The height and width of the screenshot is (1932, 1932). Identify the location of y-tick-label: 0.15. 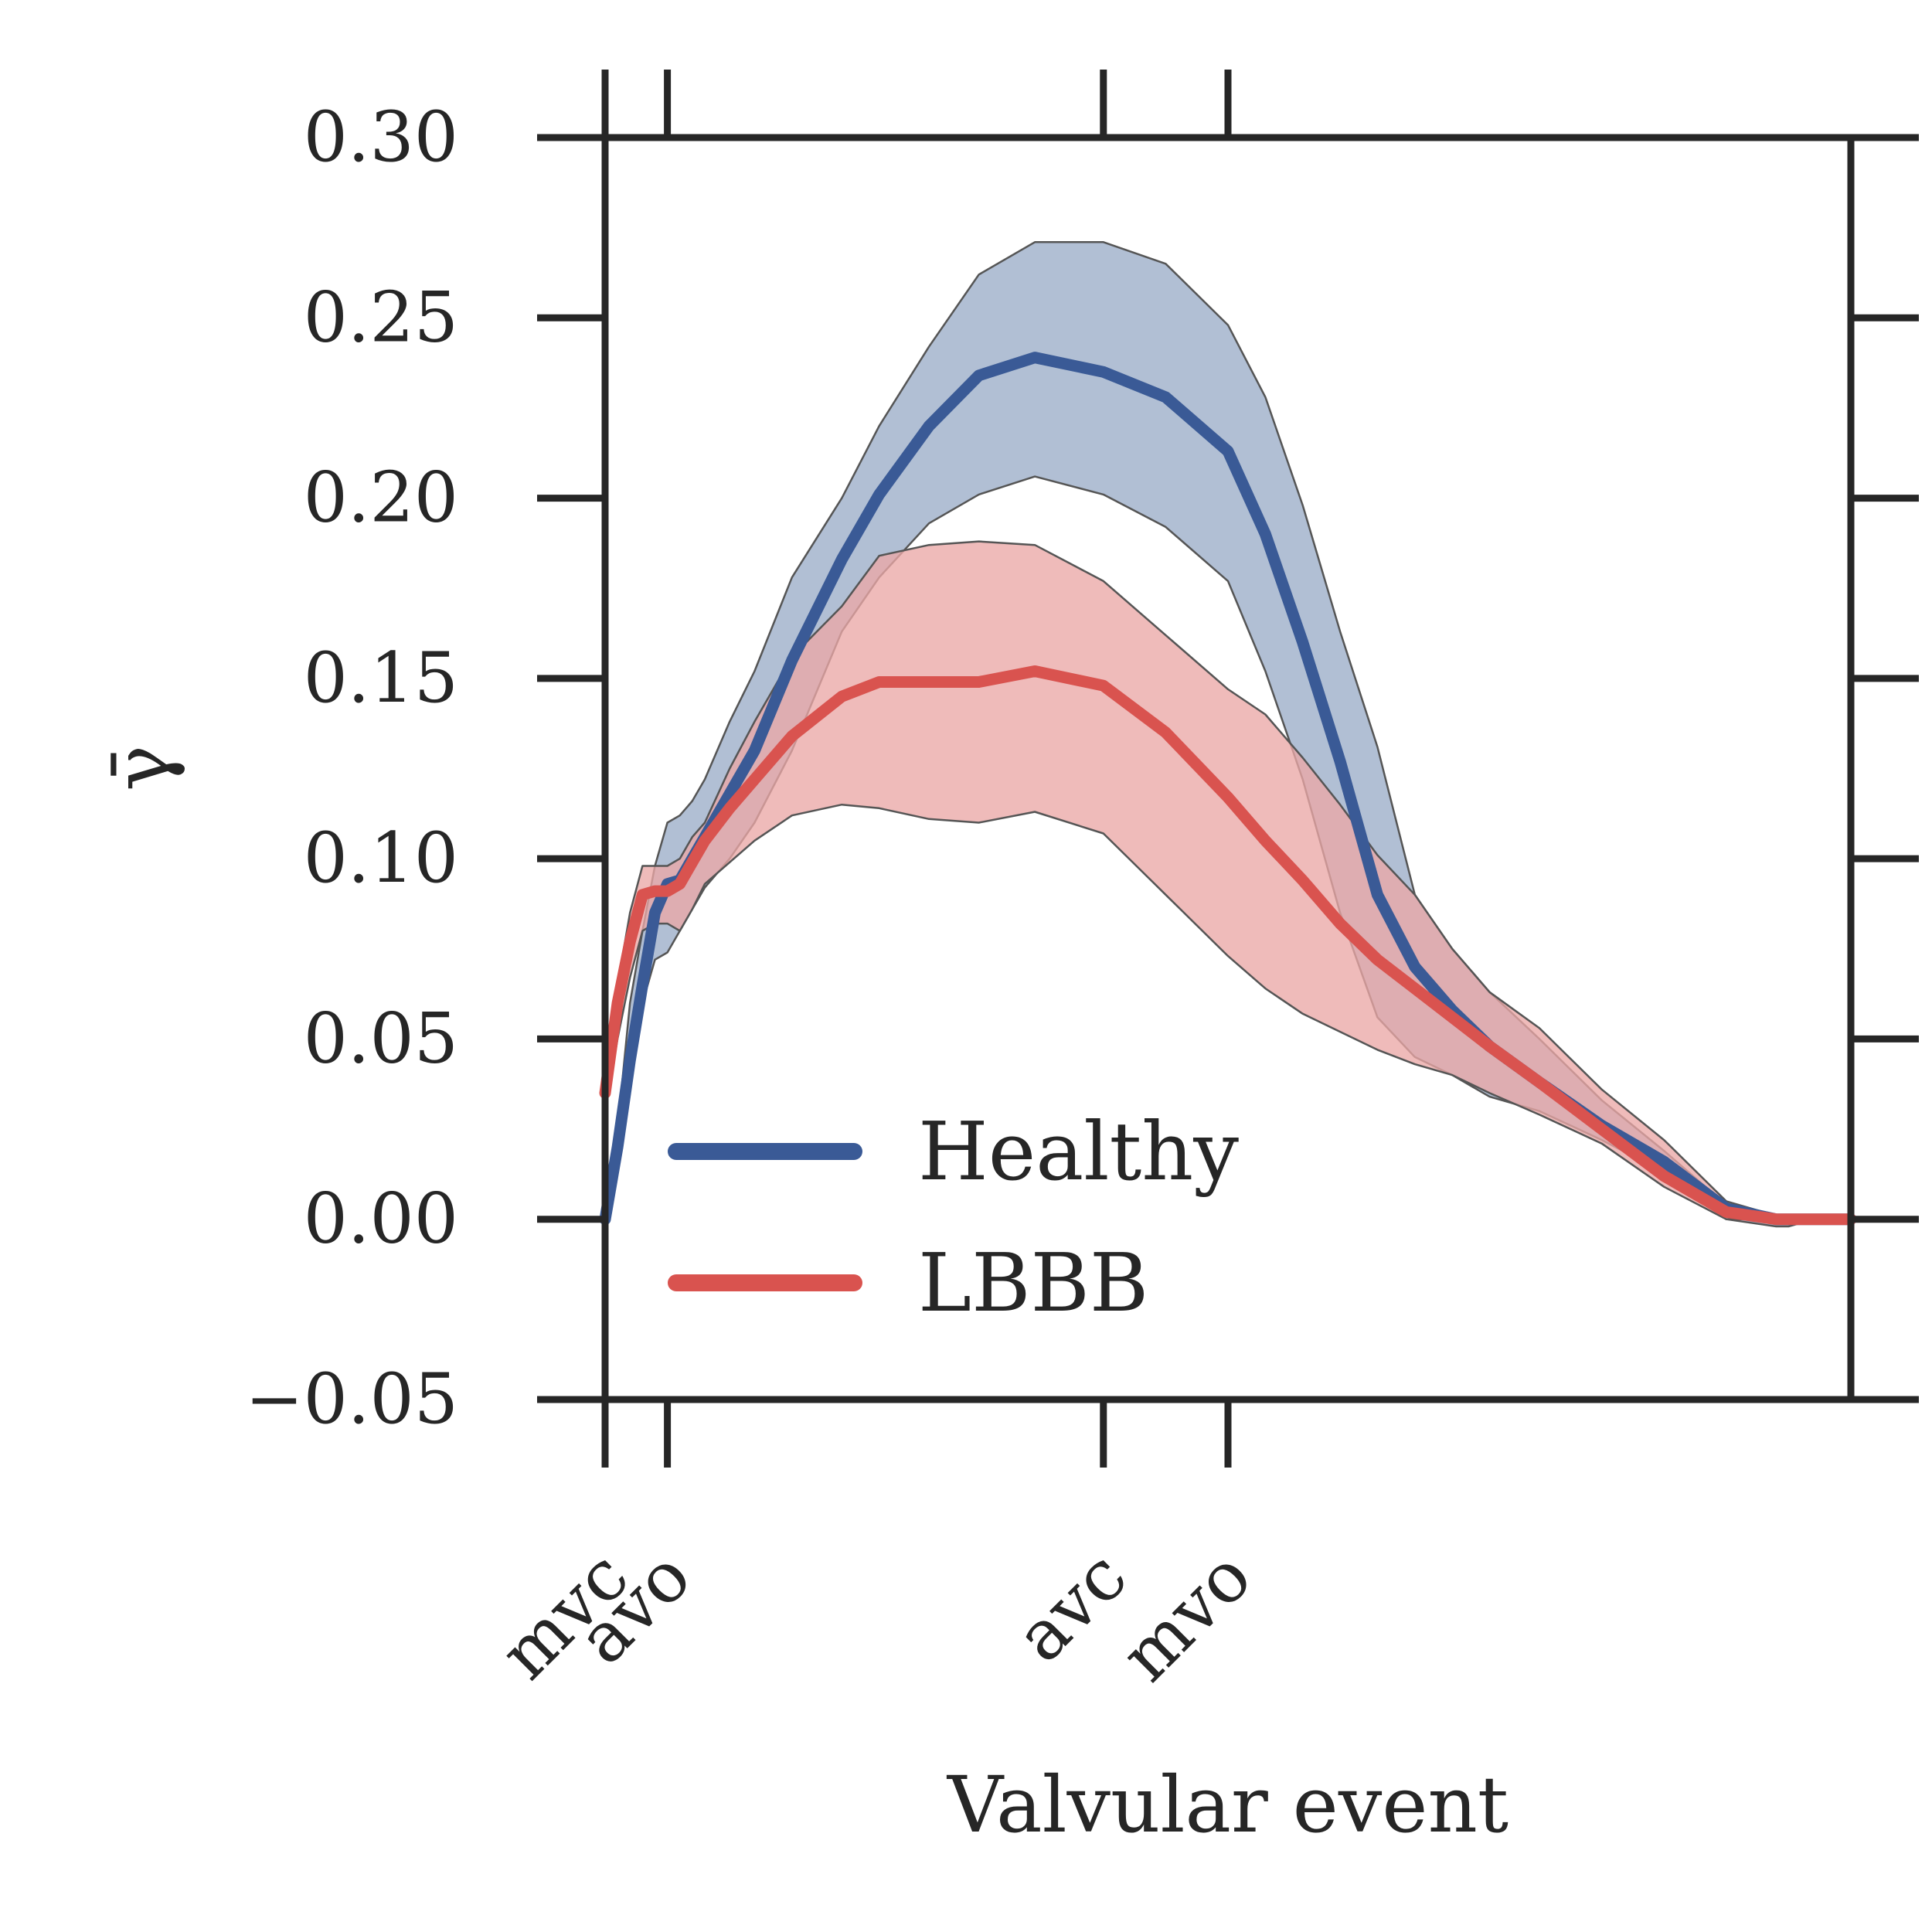
(381, 678).